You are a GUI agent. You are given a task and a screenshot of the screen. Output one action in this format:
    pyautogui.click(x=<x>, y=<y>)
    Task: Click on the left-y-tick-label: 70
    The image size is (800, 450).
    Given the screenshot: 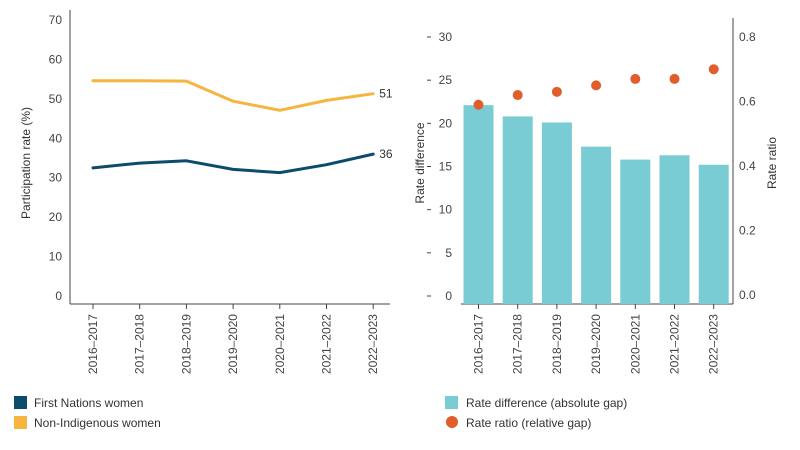 What is the action you would take?
    pyautogui.click(x=56, y=20)
    